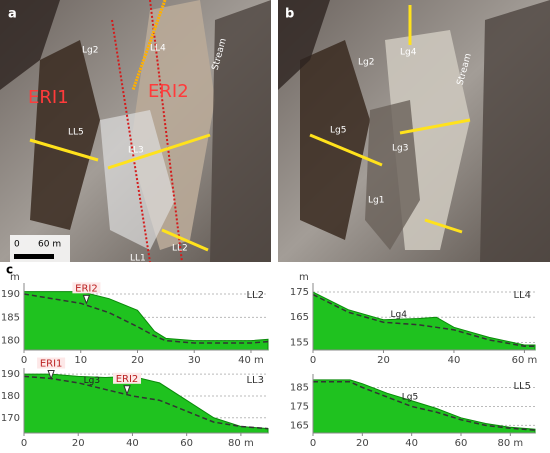 Image resolution: width=550 pixels, height=453 pixels. Describe the element at coordinates (408, 53) in the screenshot. I see `map-label: Lg4` at that location.